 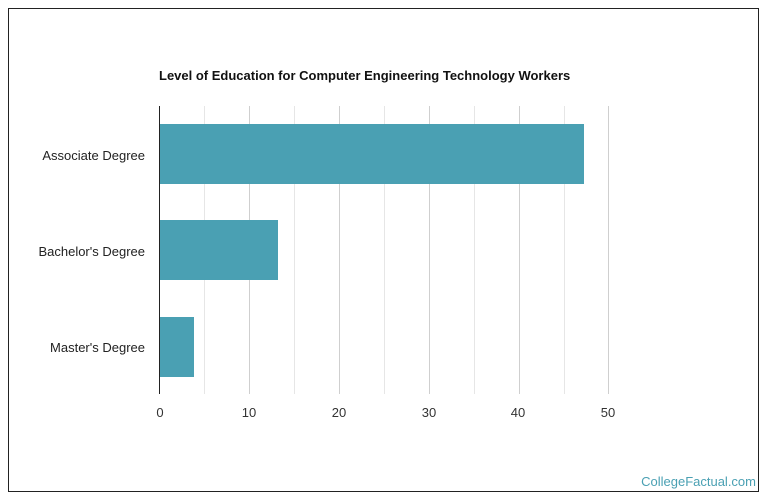 I want to click on x-tick: 40, so click(x=518, y=412).